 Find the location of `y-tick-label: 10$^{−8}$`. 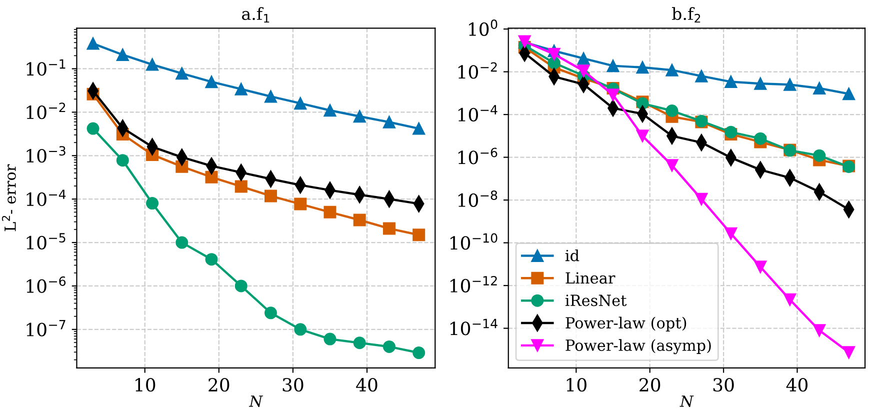

y-tick-label: 10$^{−8}$ is located at coordinates (478, 199).